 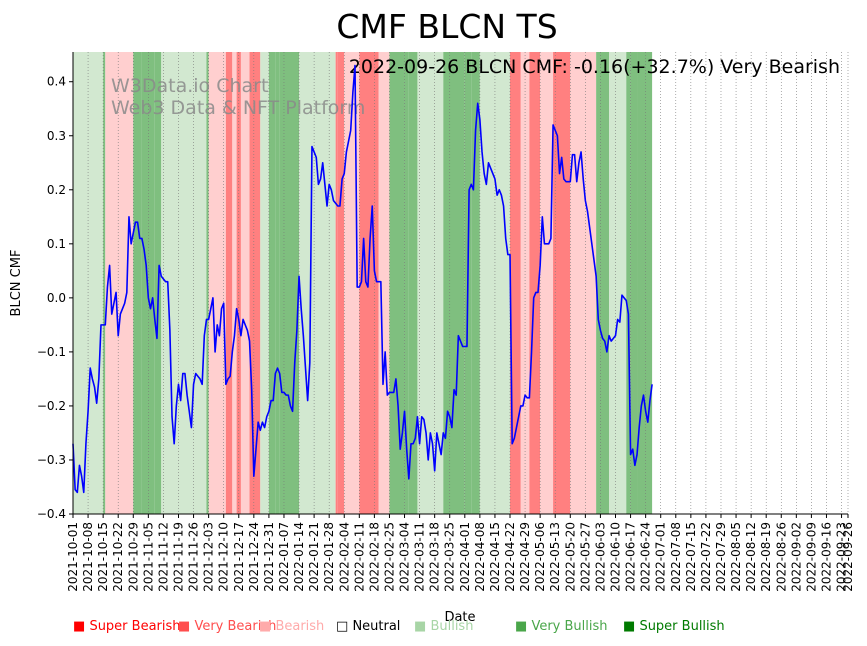 I want to click on x-tick-label: 2022-09-26, so click(x=848, y=557).